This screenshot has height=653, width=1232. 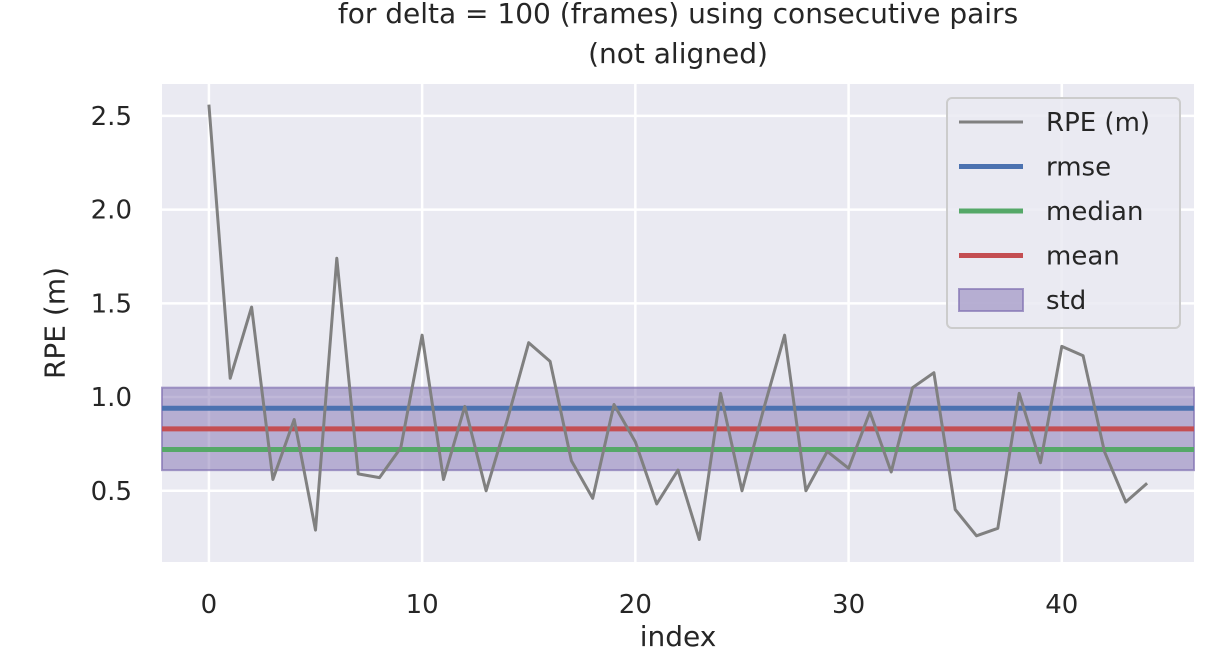 What do you see at coordinates (1078, 168) in the screenshot?
I see `legend-label: rmse` at bounding box center [1078, 168].